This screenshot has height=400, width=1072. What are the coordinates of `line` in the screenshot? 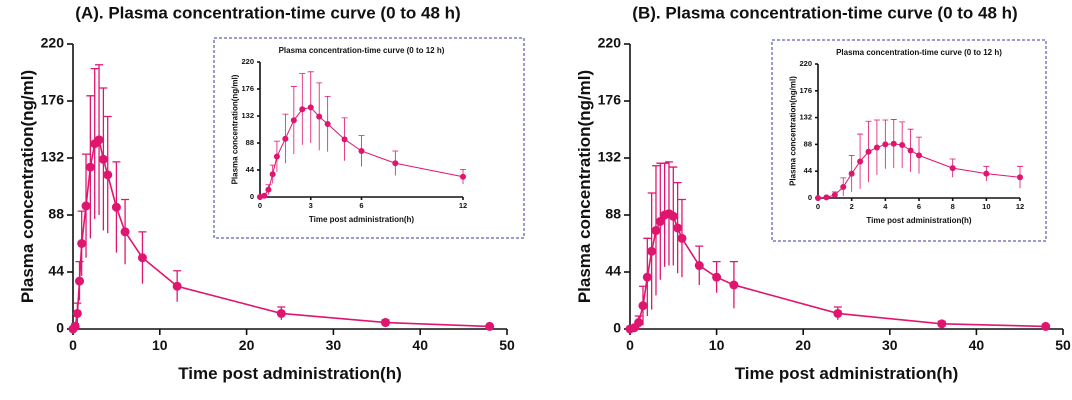 It's located at (919, 171).